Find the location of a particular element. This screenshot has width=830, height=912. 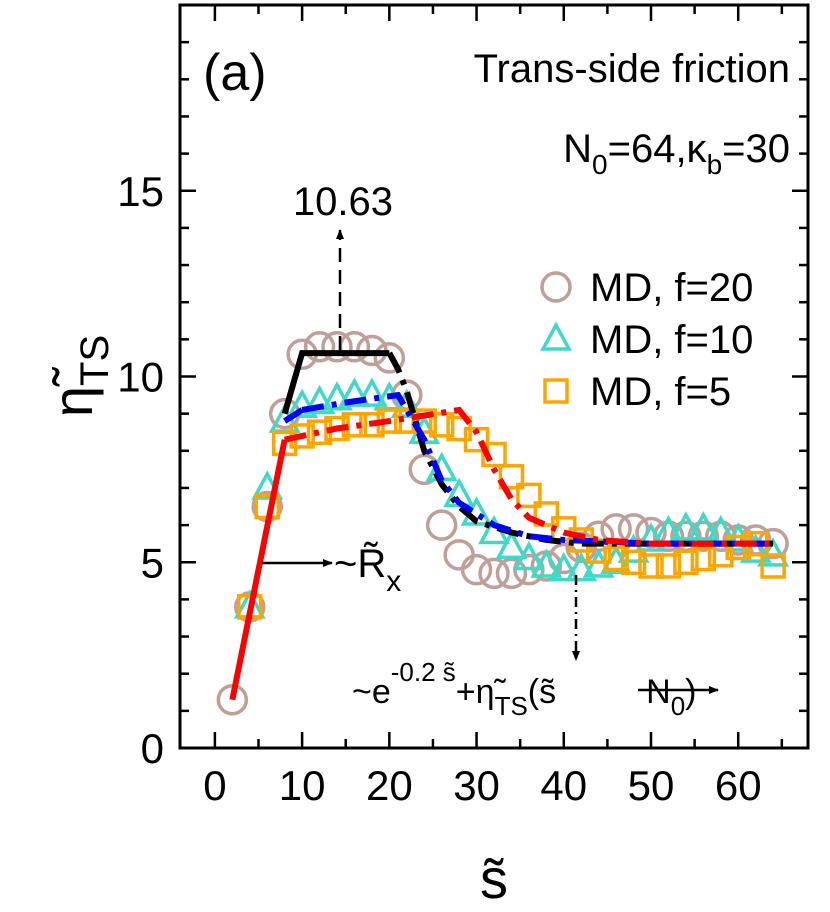

y-tick-label: 15 is located at coordinates (140, 191).